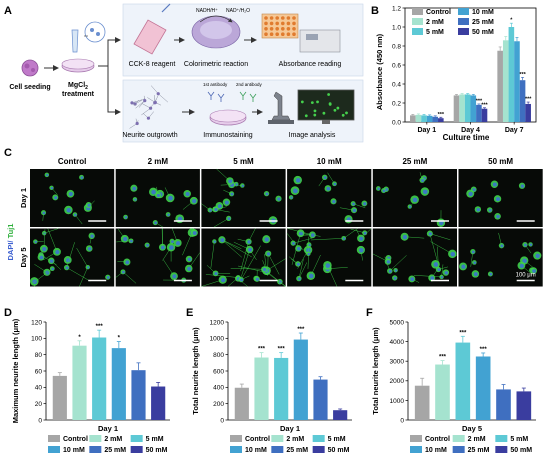 Image resolution: width=546 pixels, height=460 pixels. Describe the element at coordinates (337, 439) in the screenshot. I see `chart-e-legend-label: 5 mM` at that location.